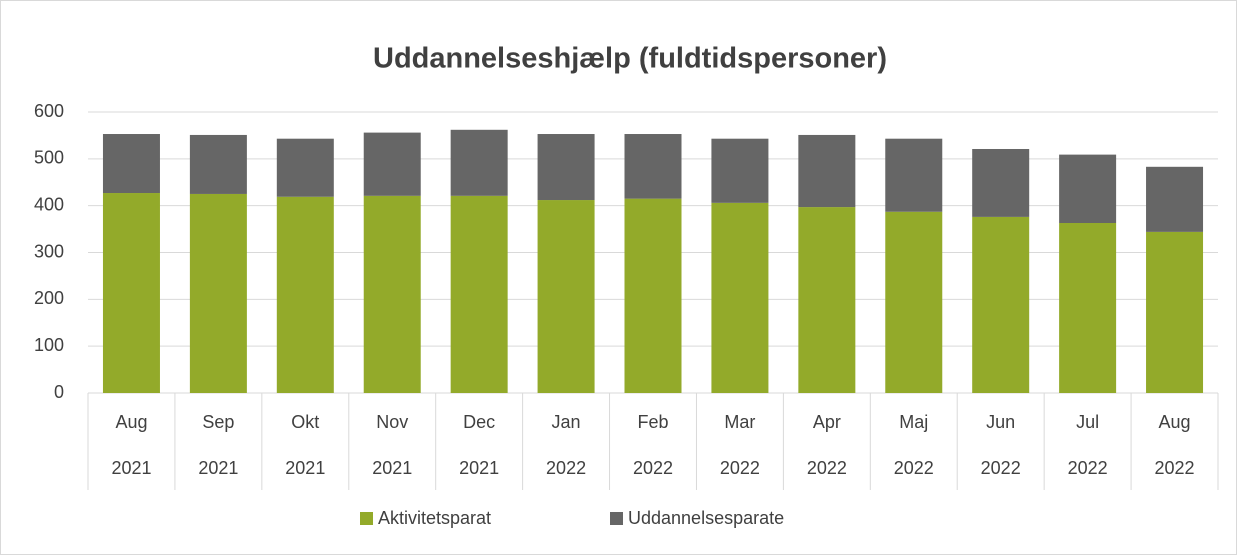 Image resolution: width=1237 pixels, height=555 pixels. I want to click on chart-title: Uddannelseshjælp (fuldtidspersoner), so click(630, 59).